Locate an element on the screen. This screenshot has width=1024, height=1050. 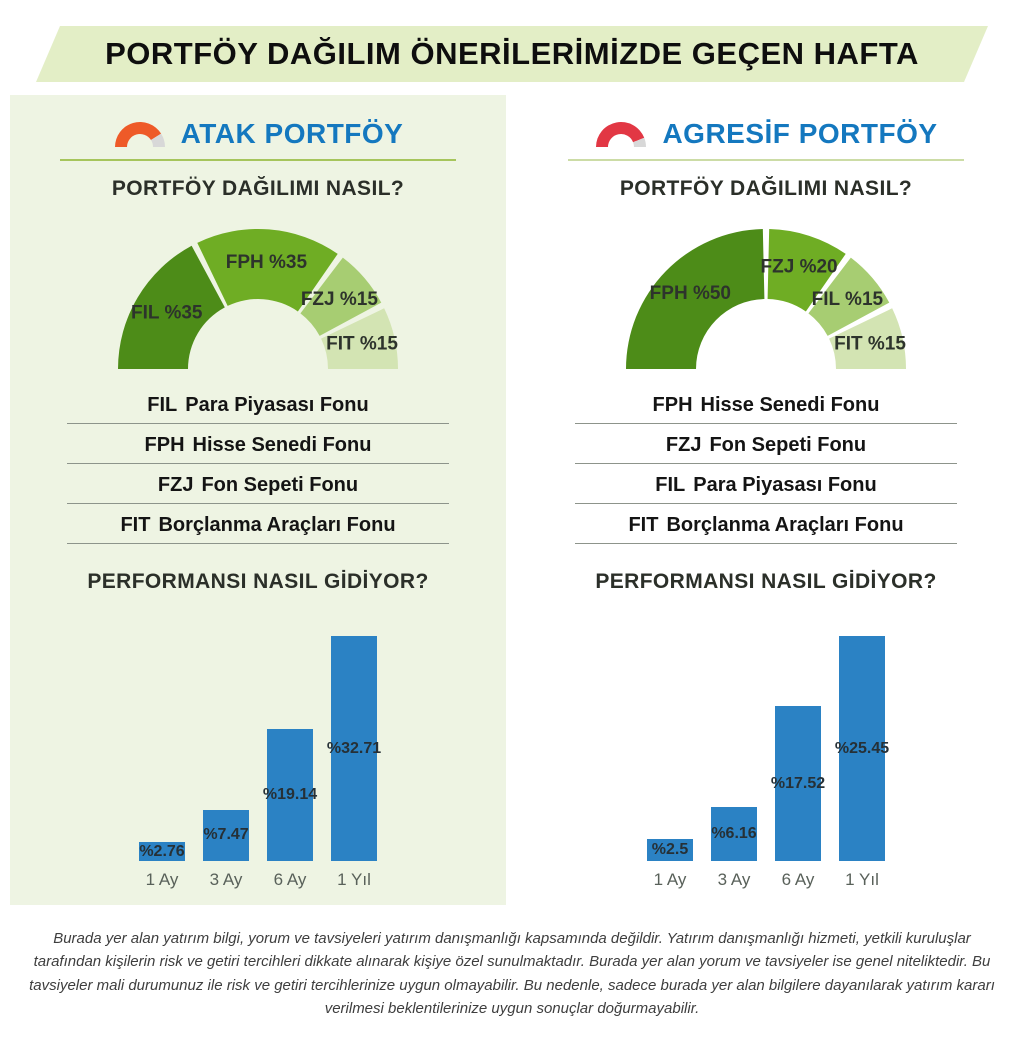
agresif-portfolio-header: AGRESİF PORTFÖY is located at coordinates (766, 125).